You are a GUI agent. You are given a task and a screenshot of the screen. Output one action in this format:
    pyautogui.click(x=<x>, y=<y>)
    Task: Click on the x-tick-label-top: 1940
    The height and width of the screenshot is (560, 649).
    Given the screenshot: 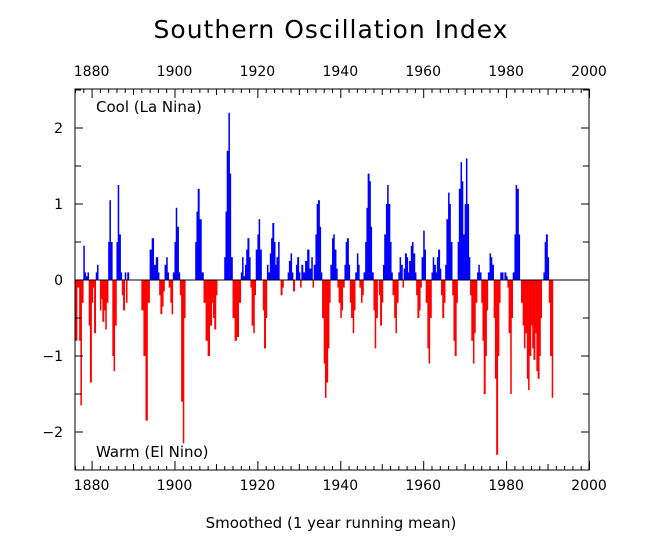 What is the action you would take?
    pyautogui.click(x=340, y=72)
    